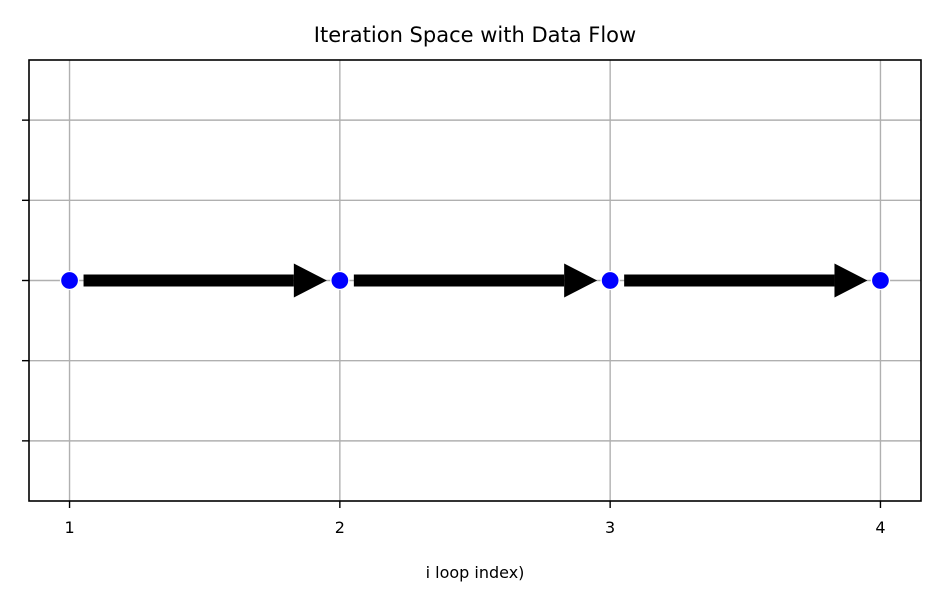 The height and width of the screenshot is (603, 940). Describe the element at coordinates (475, 35) in the screenshot. I see `chart-title: Iteration Space with Data Flow` at that location.